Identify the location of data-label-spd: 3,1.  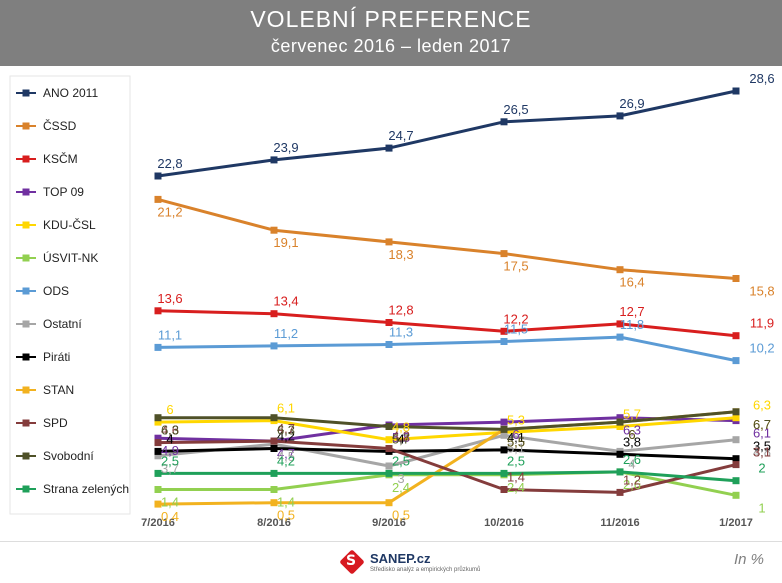
(762, 452).